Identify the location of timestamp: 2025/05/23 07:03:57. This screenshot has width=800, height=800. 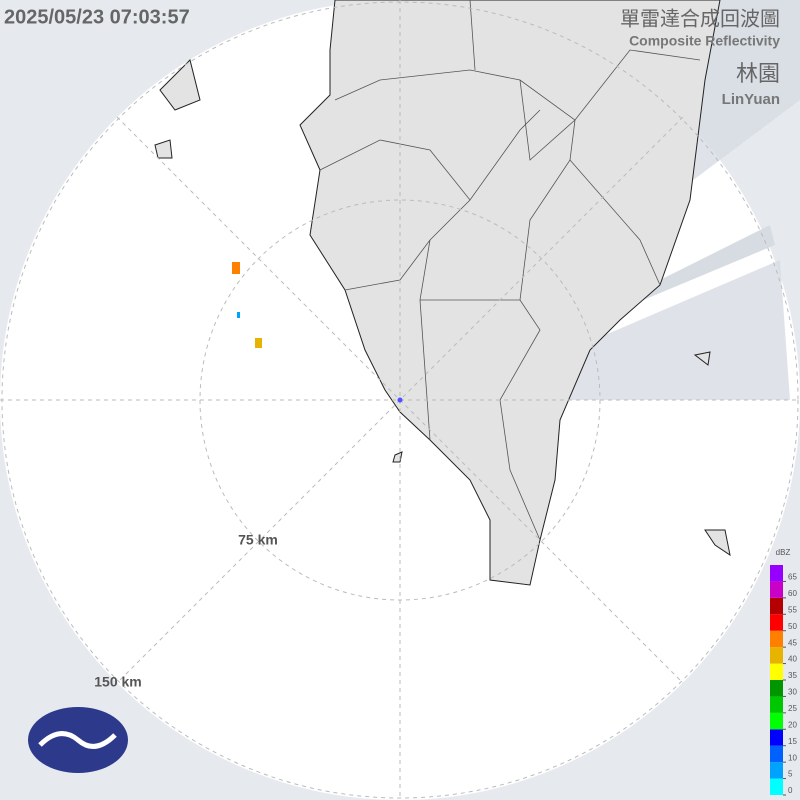
(97, 17).